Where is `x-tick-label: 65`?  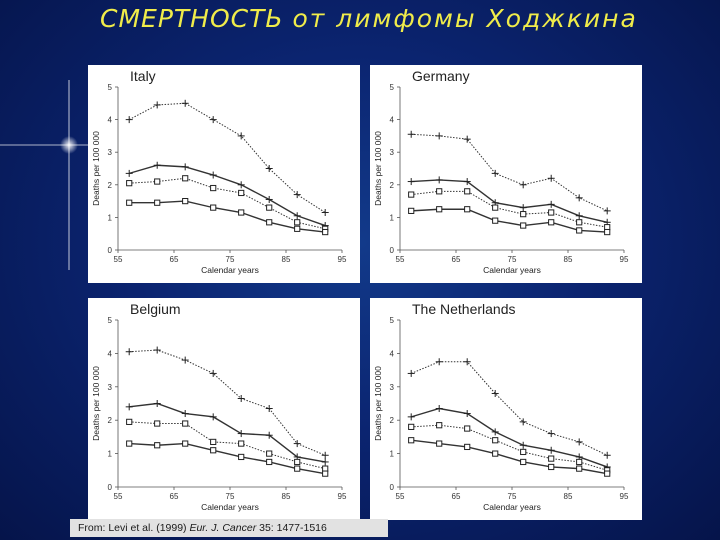
x-tick-label: 65 is located at coordinates (174, 259).